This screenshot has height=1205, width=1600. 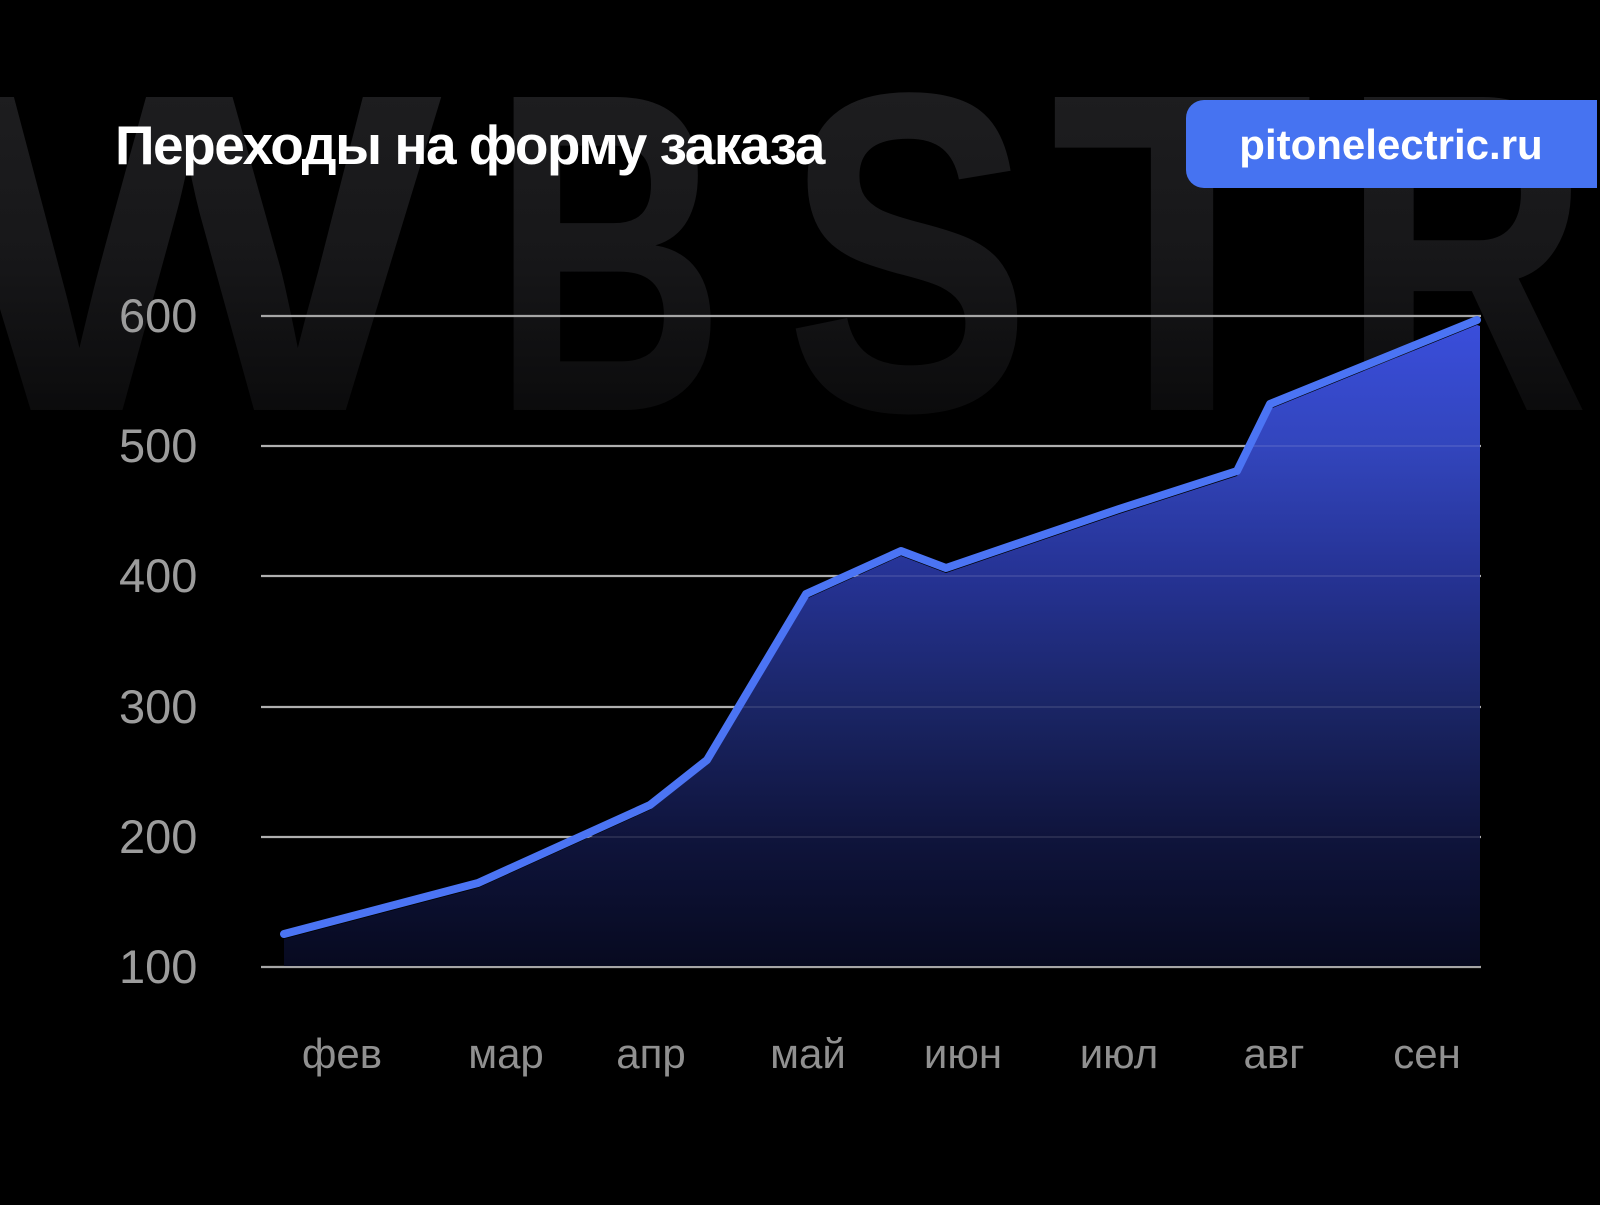 I want to click on svg-text: май, so click(x=808, y=1053).